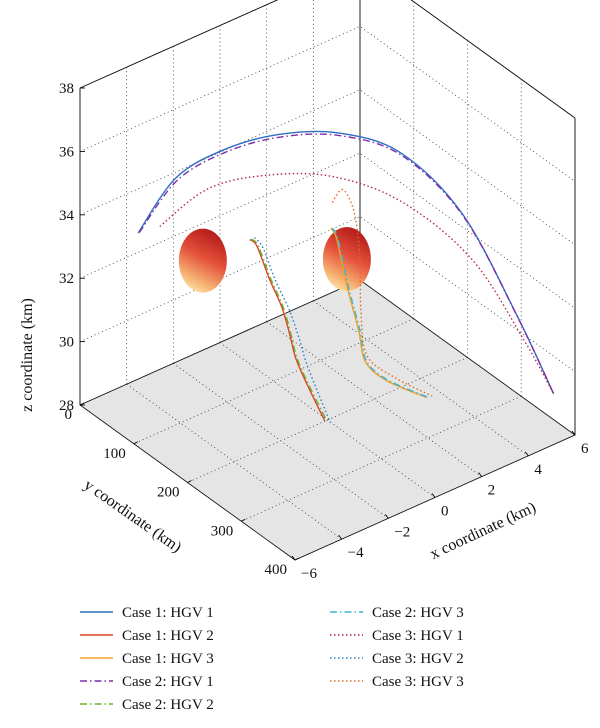  I want to click on y-tick-label: 400, so click(276, 570).